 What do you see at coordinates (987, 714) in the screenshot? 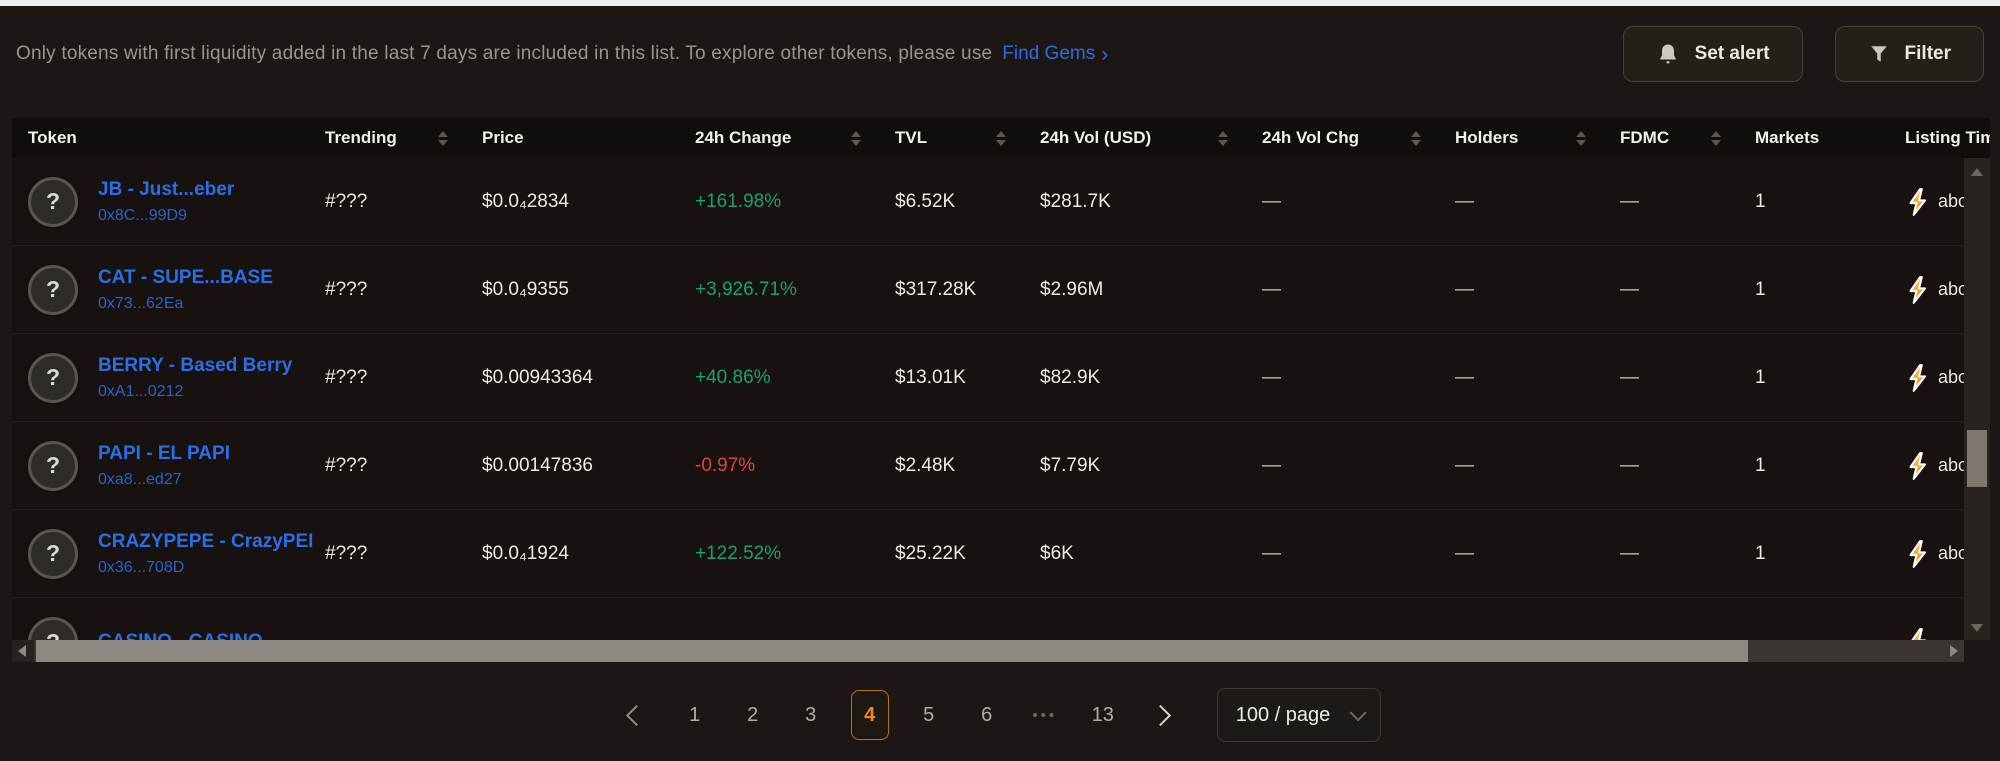
I see `page-button-6: 6` at bounding box center [987, 714].